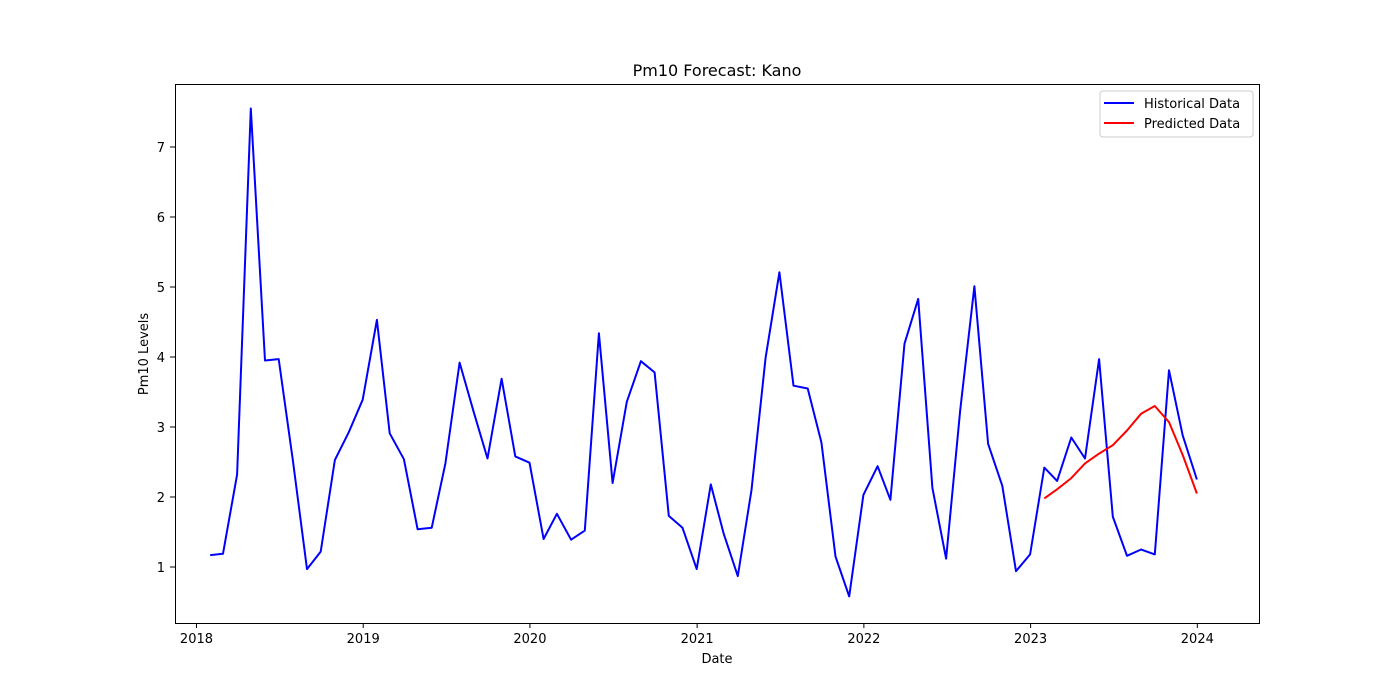 The height and width of the screenshot is (700, 1400). I want to click on legend-box, so click(1176, 114).